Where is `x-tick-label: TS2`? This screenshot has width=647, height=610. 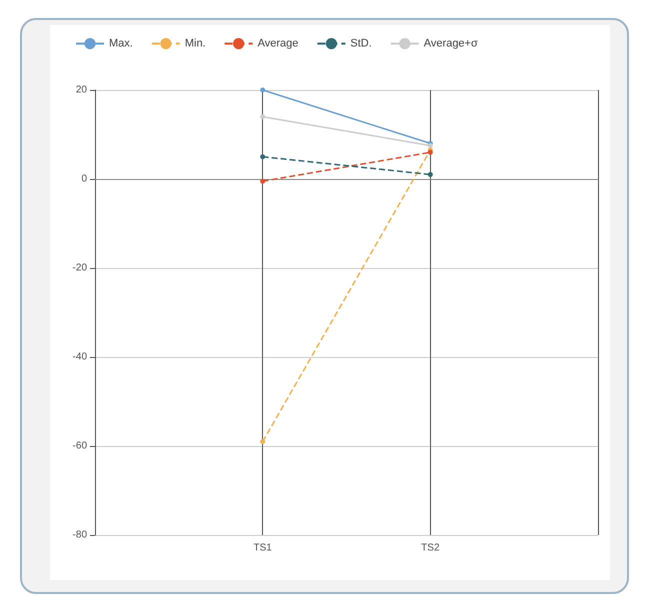 x-tick-label: TS2 is located at coordinates (430, 548).